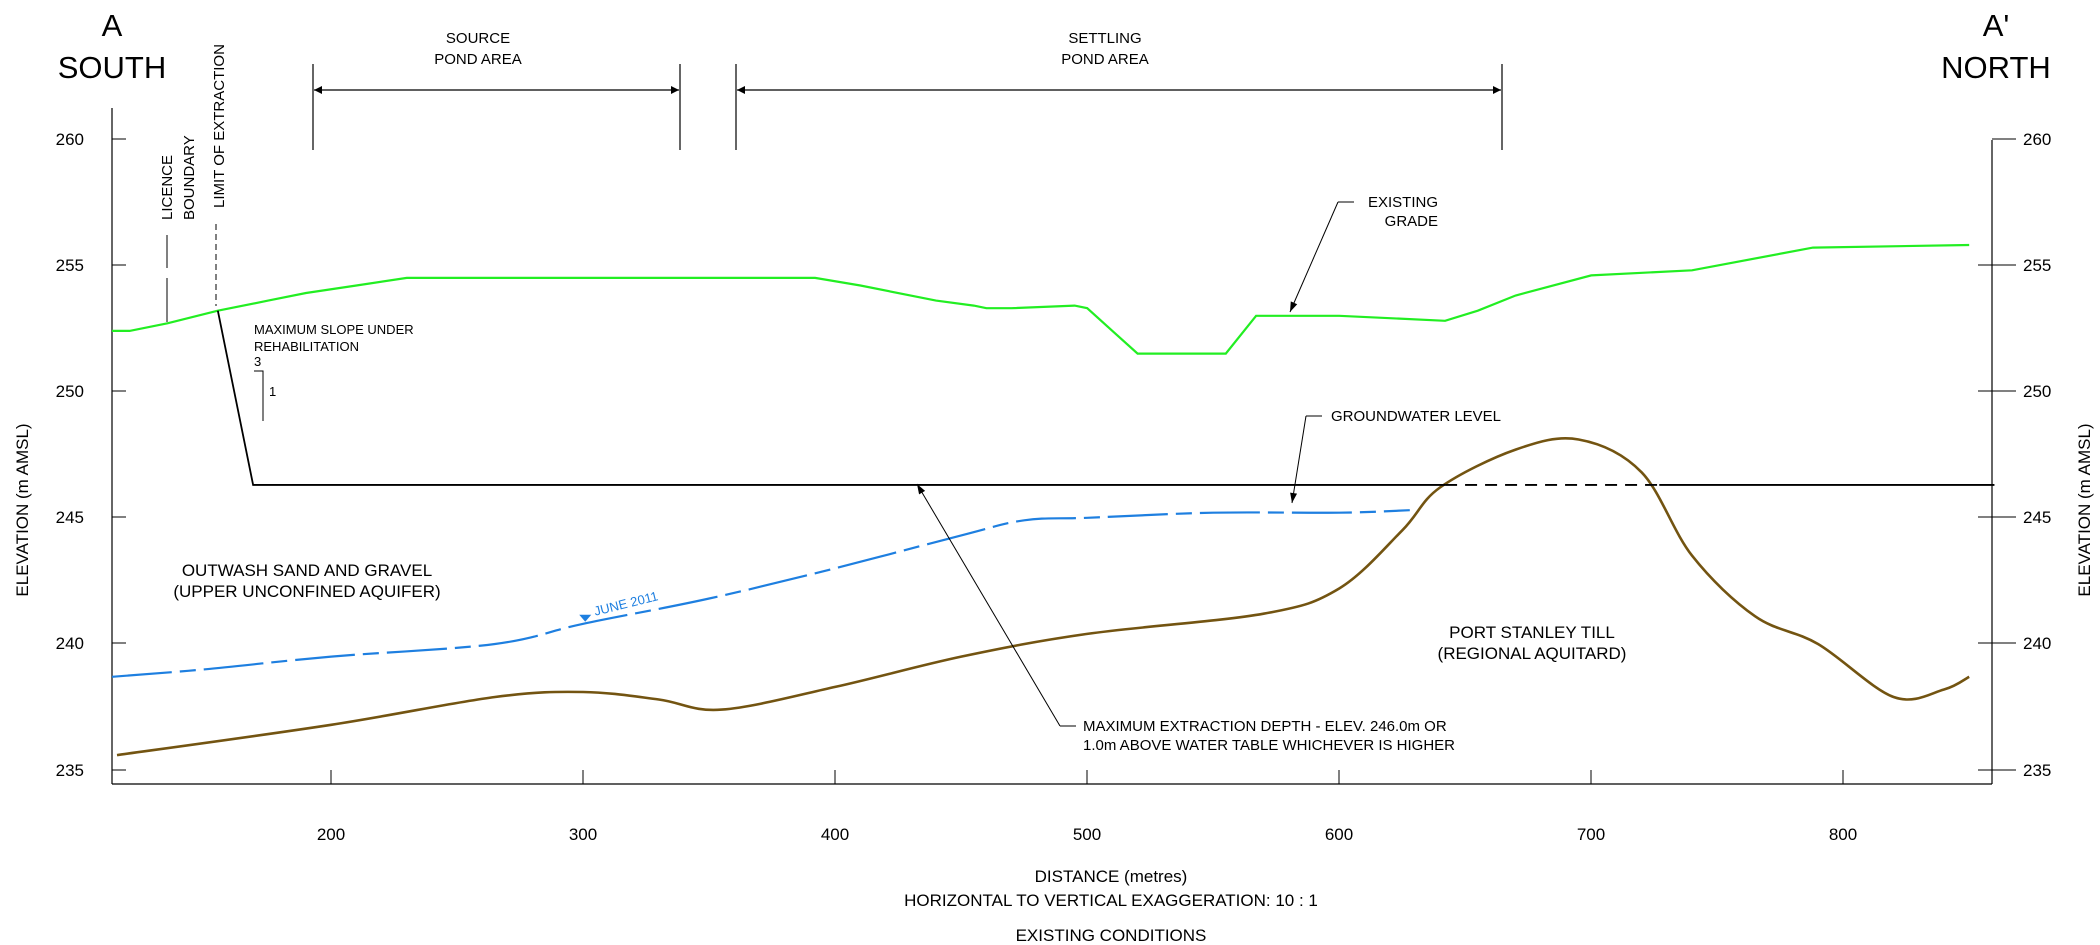  What do you see at coordinates (272, 391) in the screenshot?
I see `slope-vertical-ratio: 1` at bounding box center [272, 391].